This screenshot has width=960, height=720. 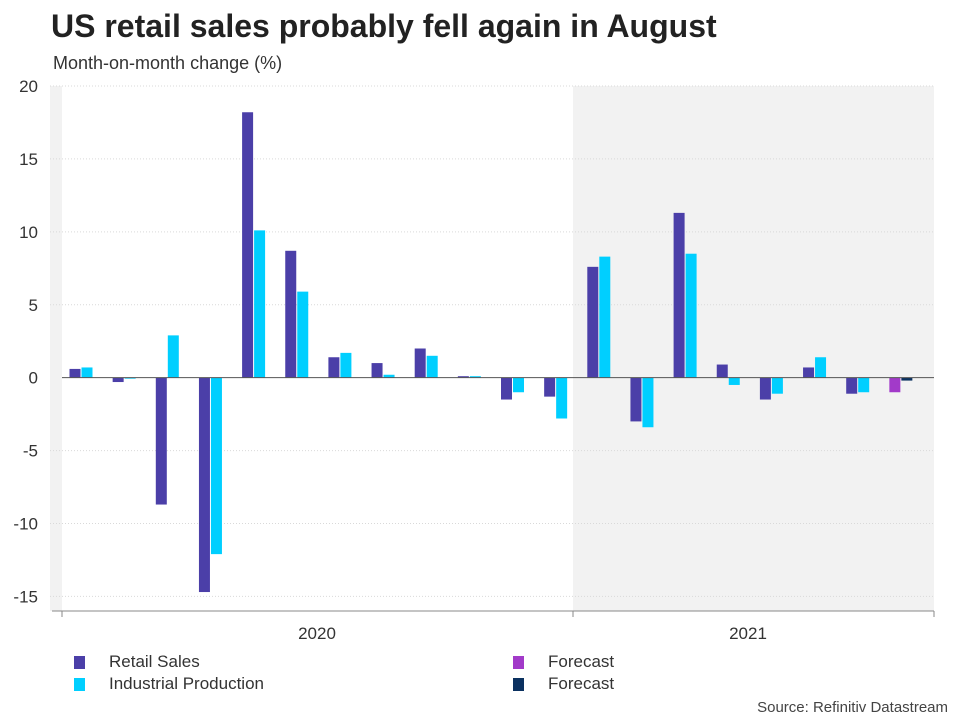 I want to click on legend-item-forecast-industrial: Forecast, so click(x=563, y=684).